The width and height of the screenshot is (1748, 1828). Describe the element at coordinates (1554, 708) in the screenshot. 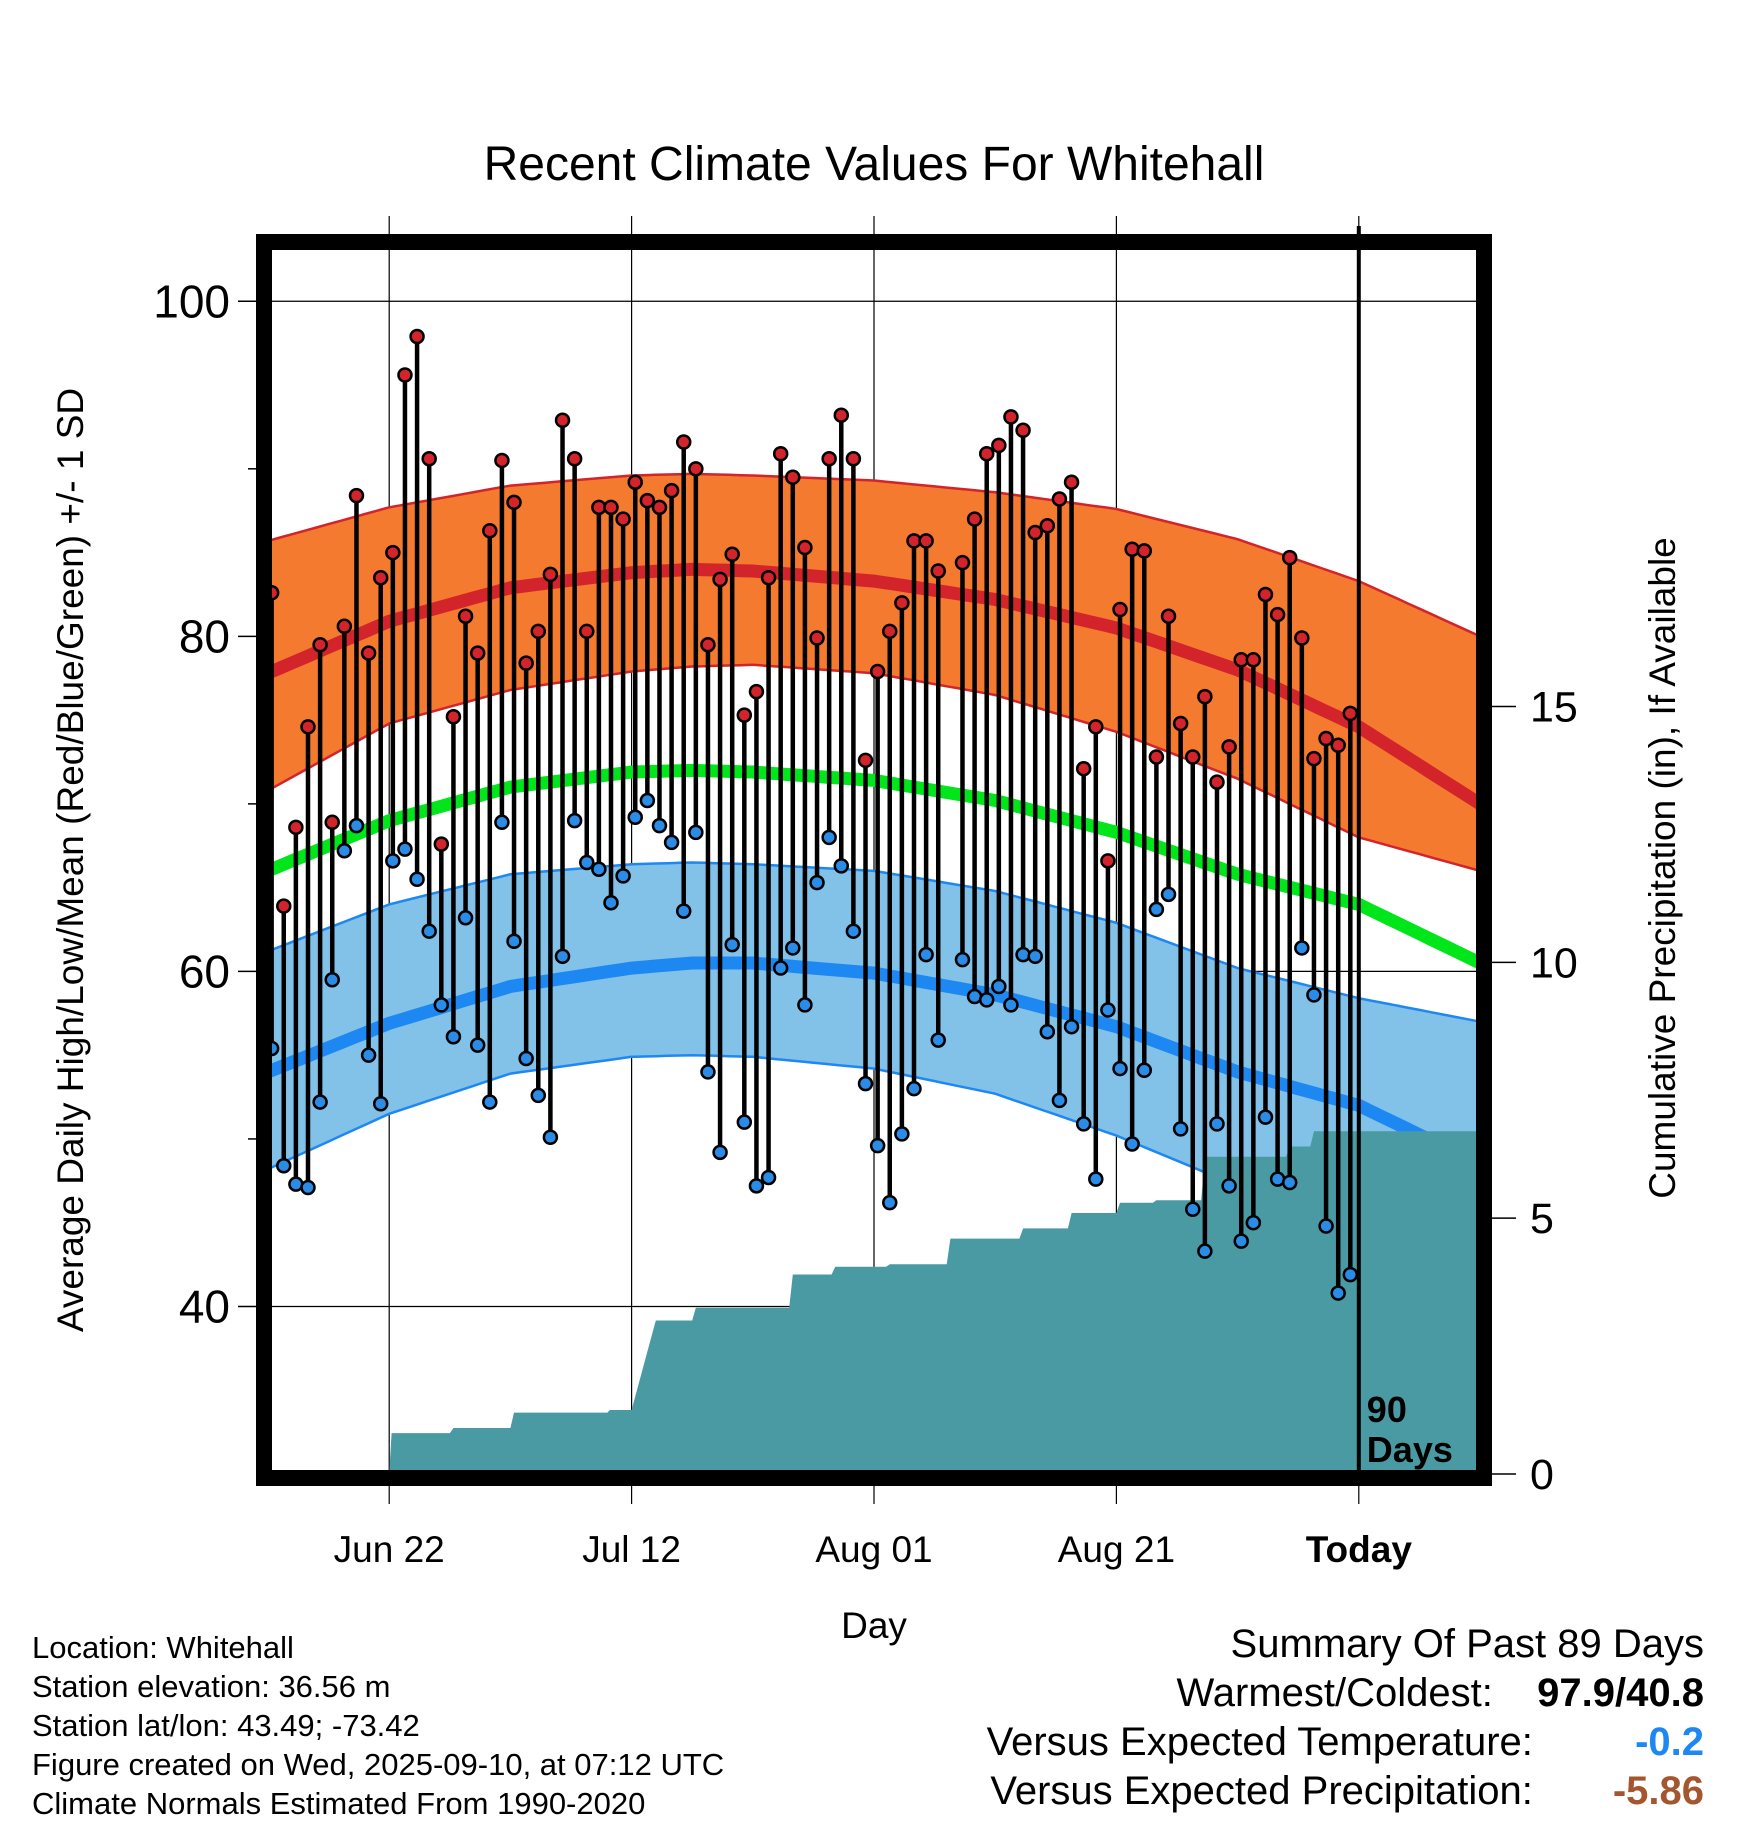

I see `y2-tick-label: 15` at that location.